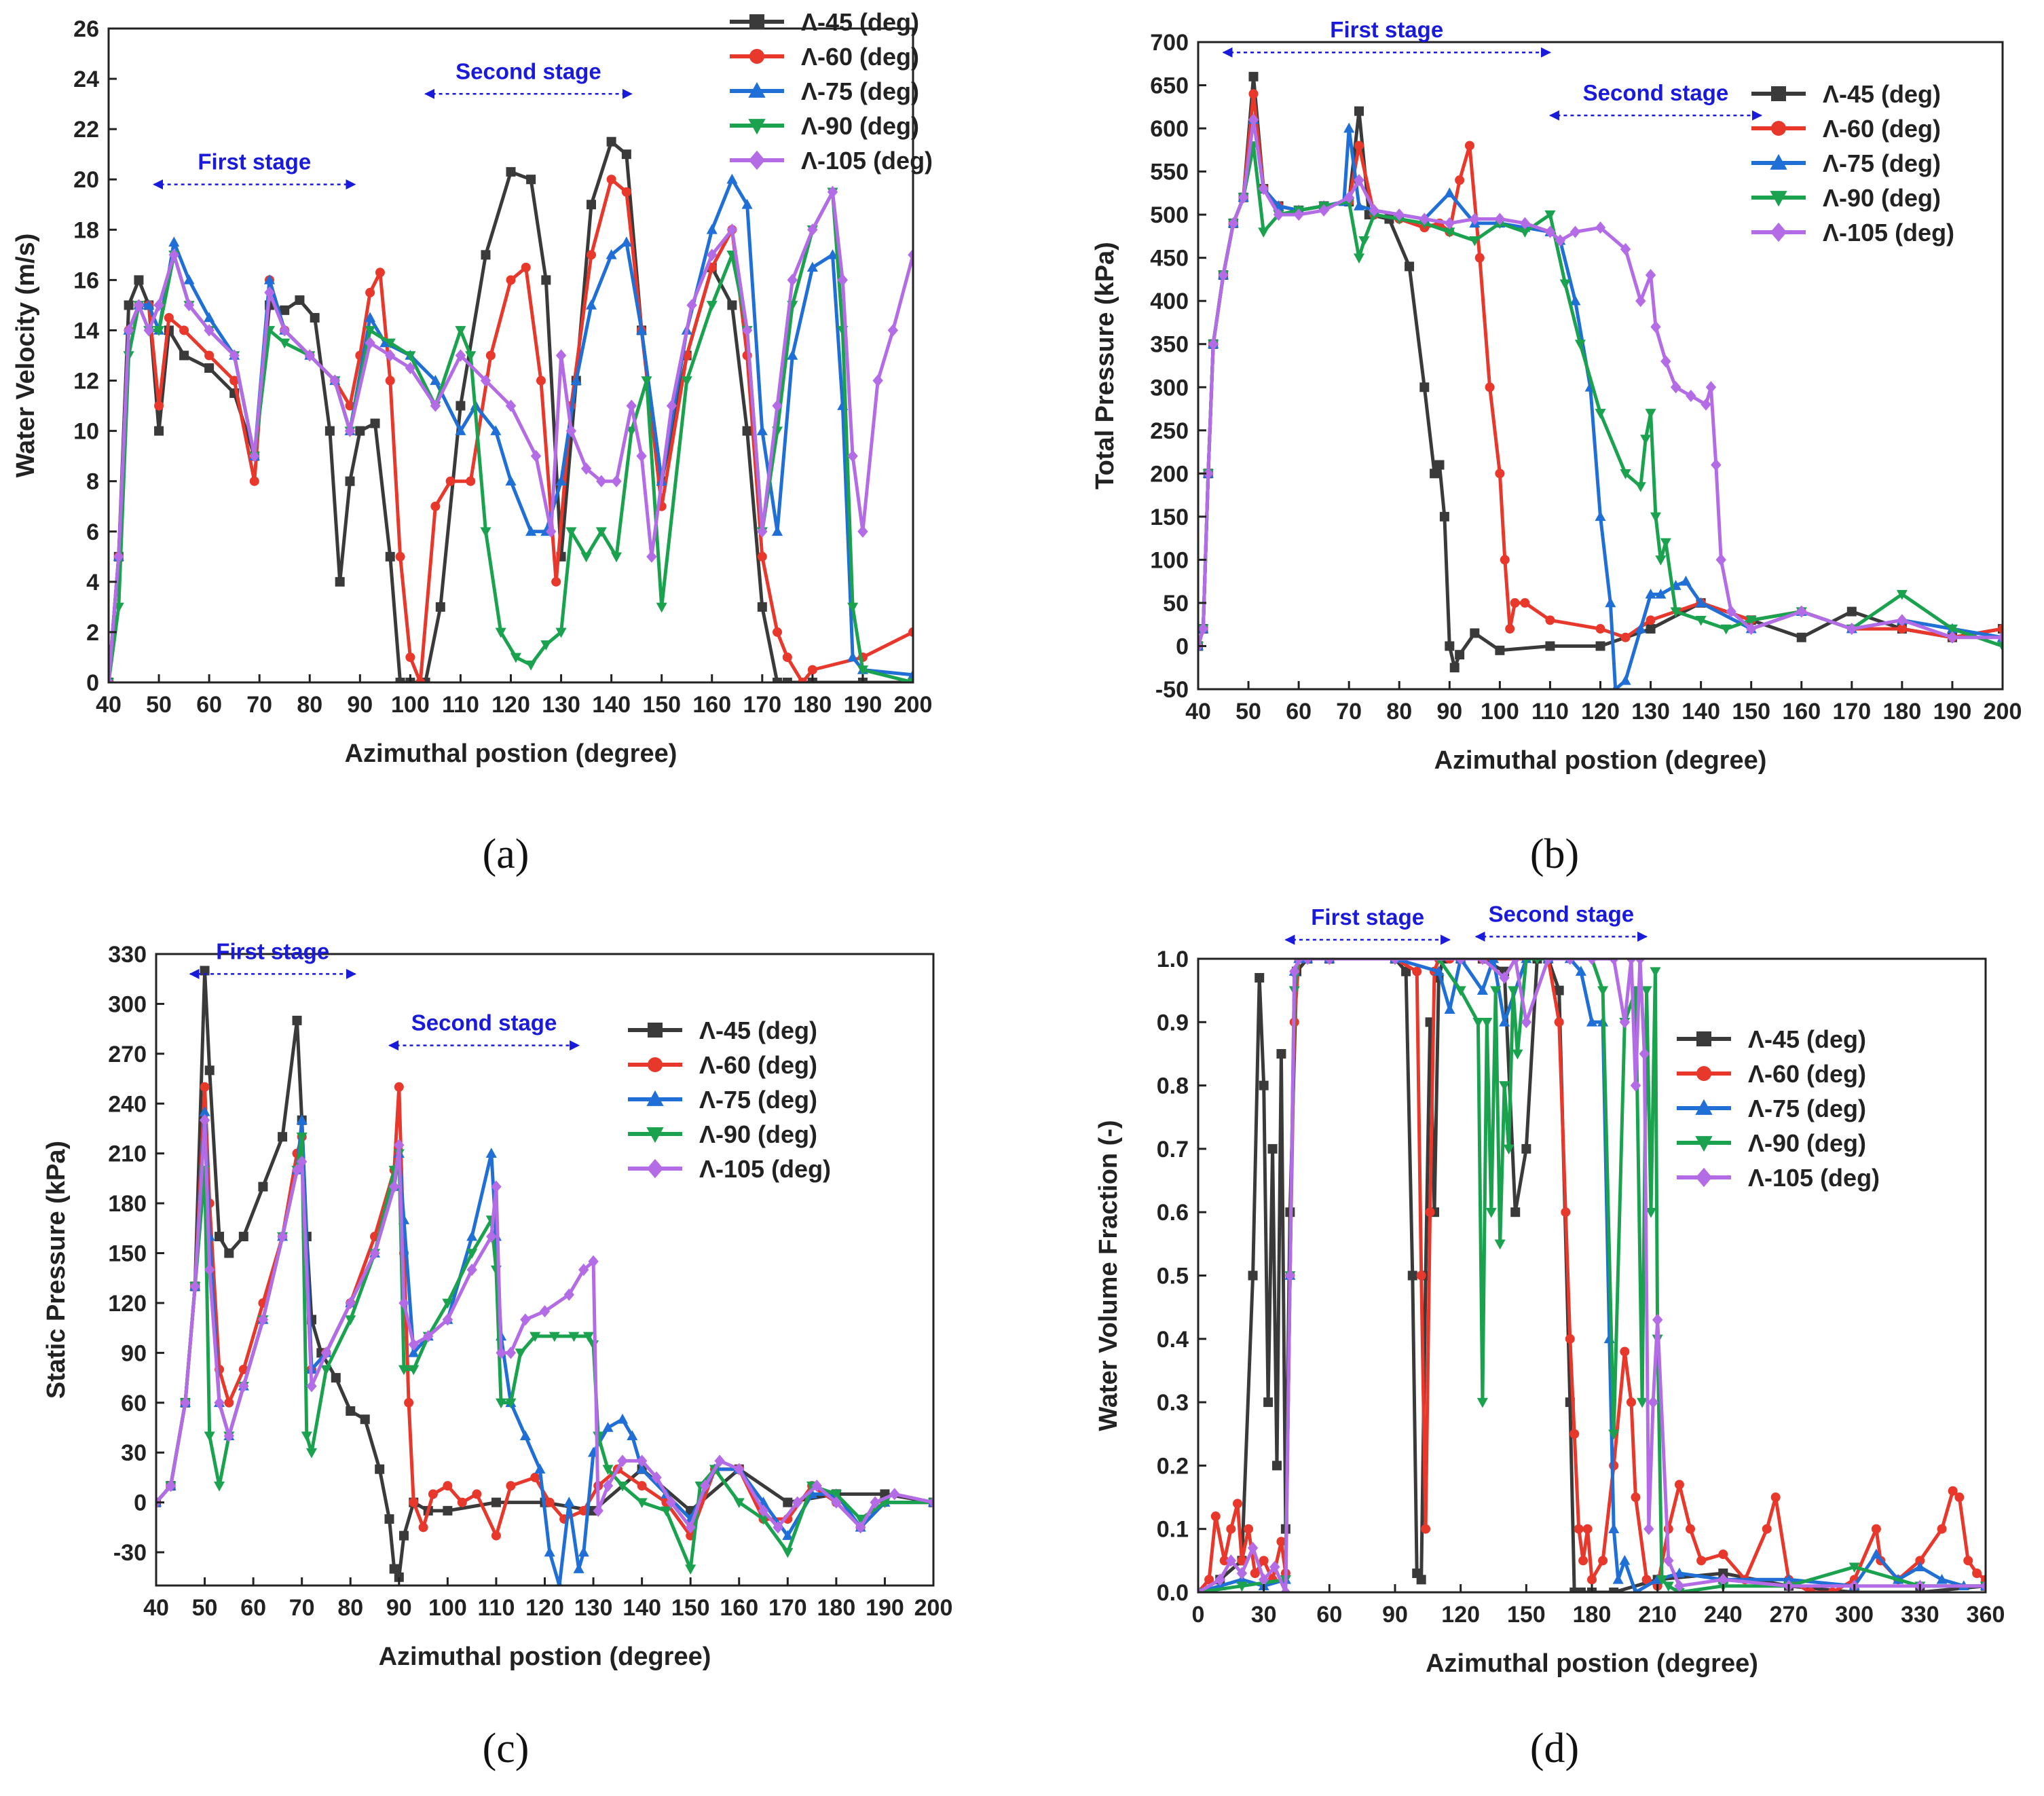 The image size is (2044, 1796). What do you see at coordinates (762, 705) in the screenshot?
I see `x-tick-label: 170` at bounding box center [762, 705].